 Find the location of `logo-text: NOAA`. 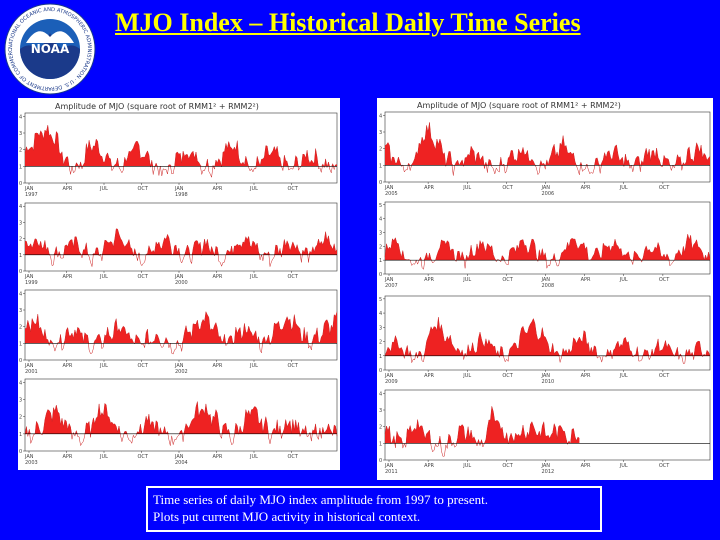

logo-text: NOAA is located at coordinates (50, 49).